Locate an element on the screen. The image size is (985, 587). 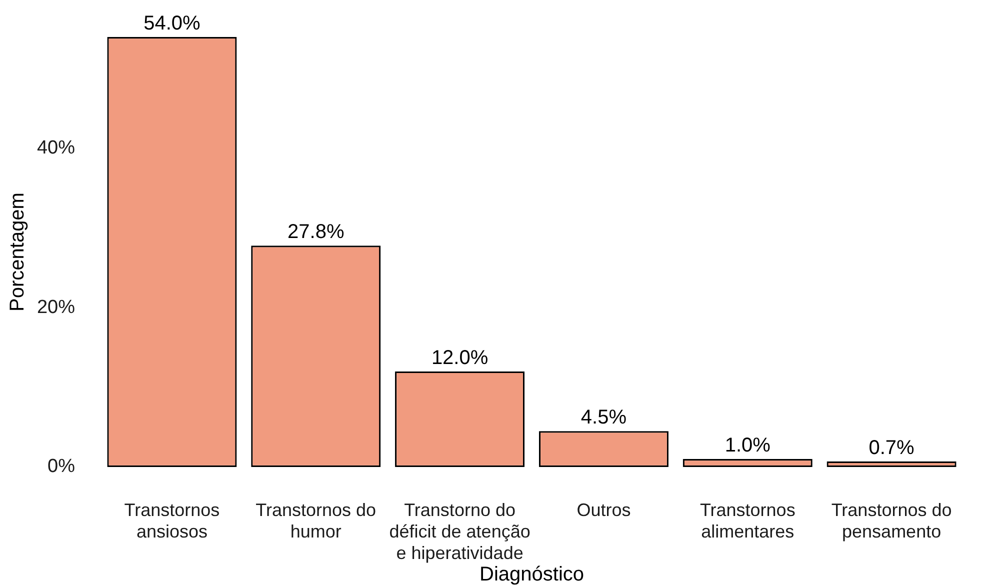
data-label: 4.5% is located at coordinates (603, 417).